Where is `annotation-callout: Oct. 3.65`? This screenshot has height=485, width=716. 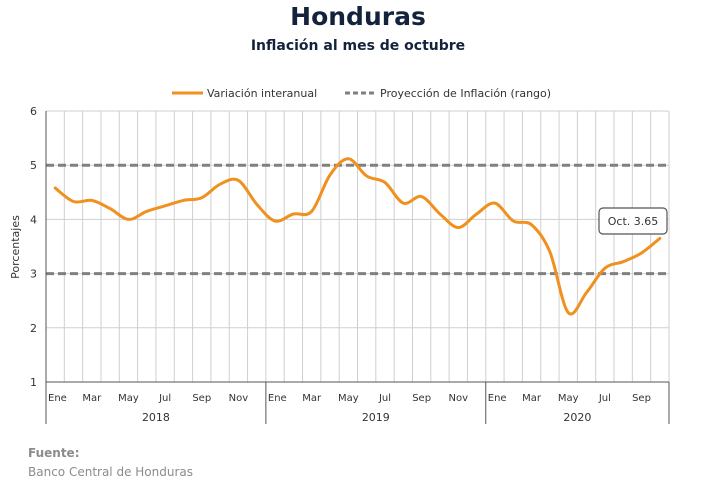
annotation-callout: Oct. 3.65 is located at coordinates (633, 221).